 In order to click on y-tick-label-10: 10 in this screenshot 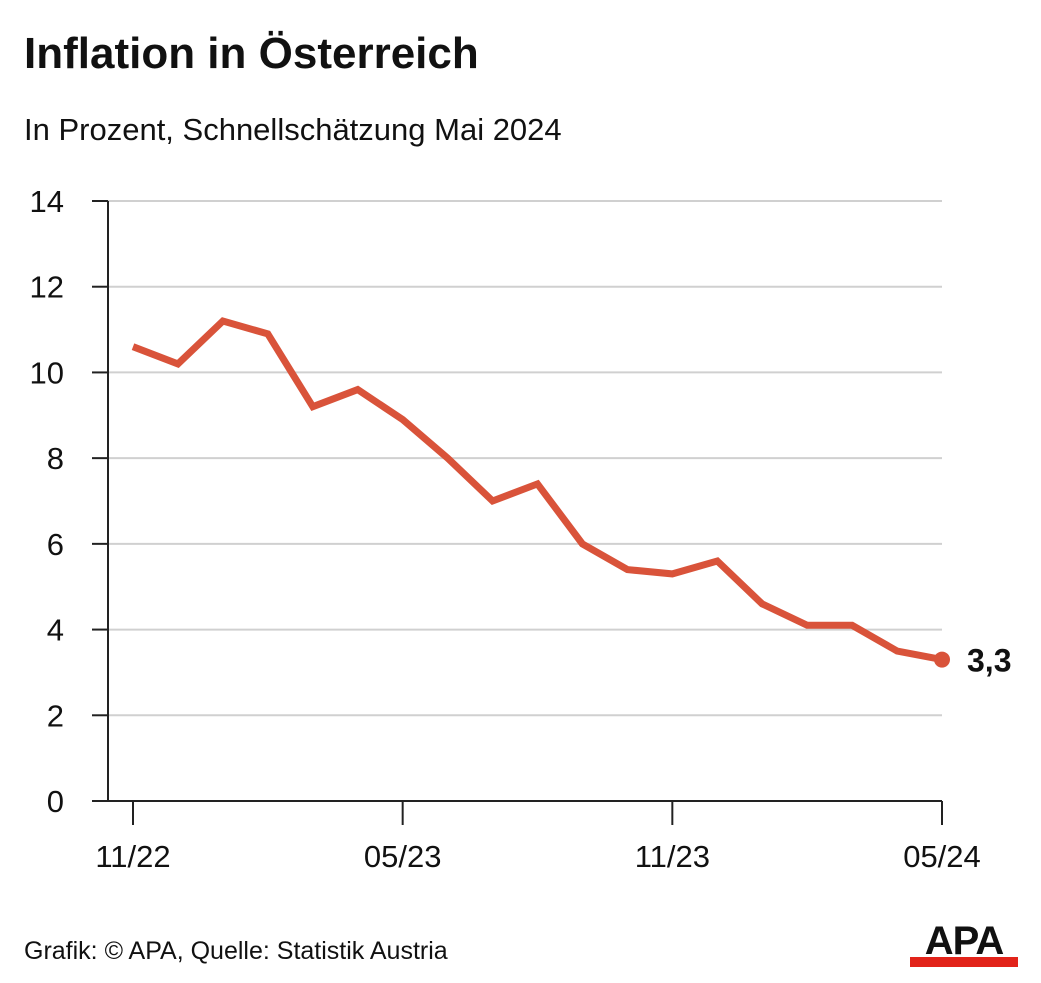, I will do `click(47, 372)`.